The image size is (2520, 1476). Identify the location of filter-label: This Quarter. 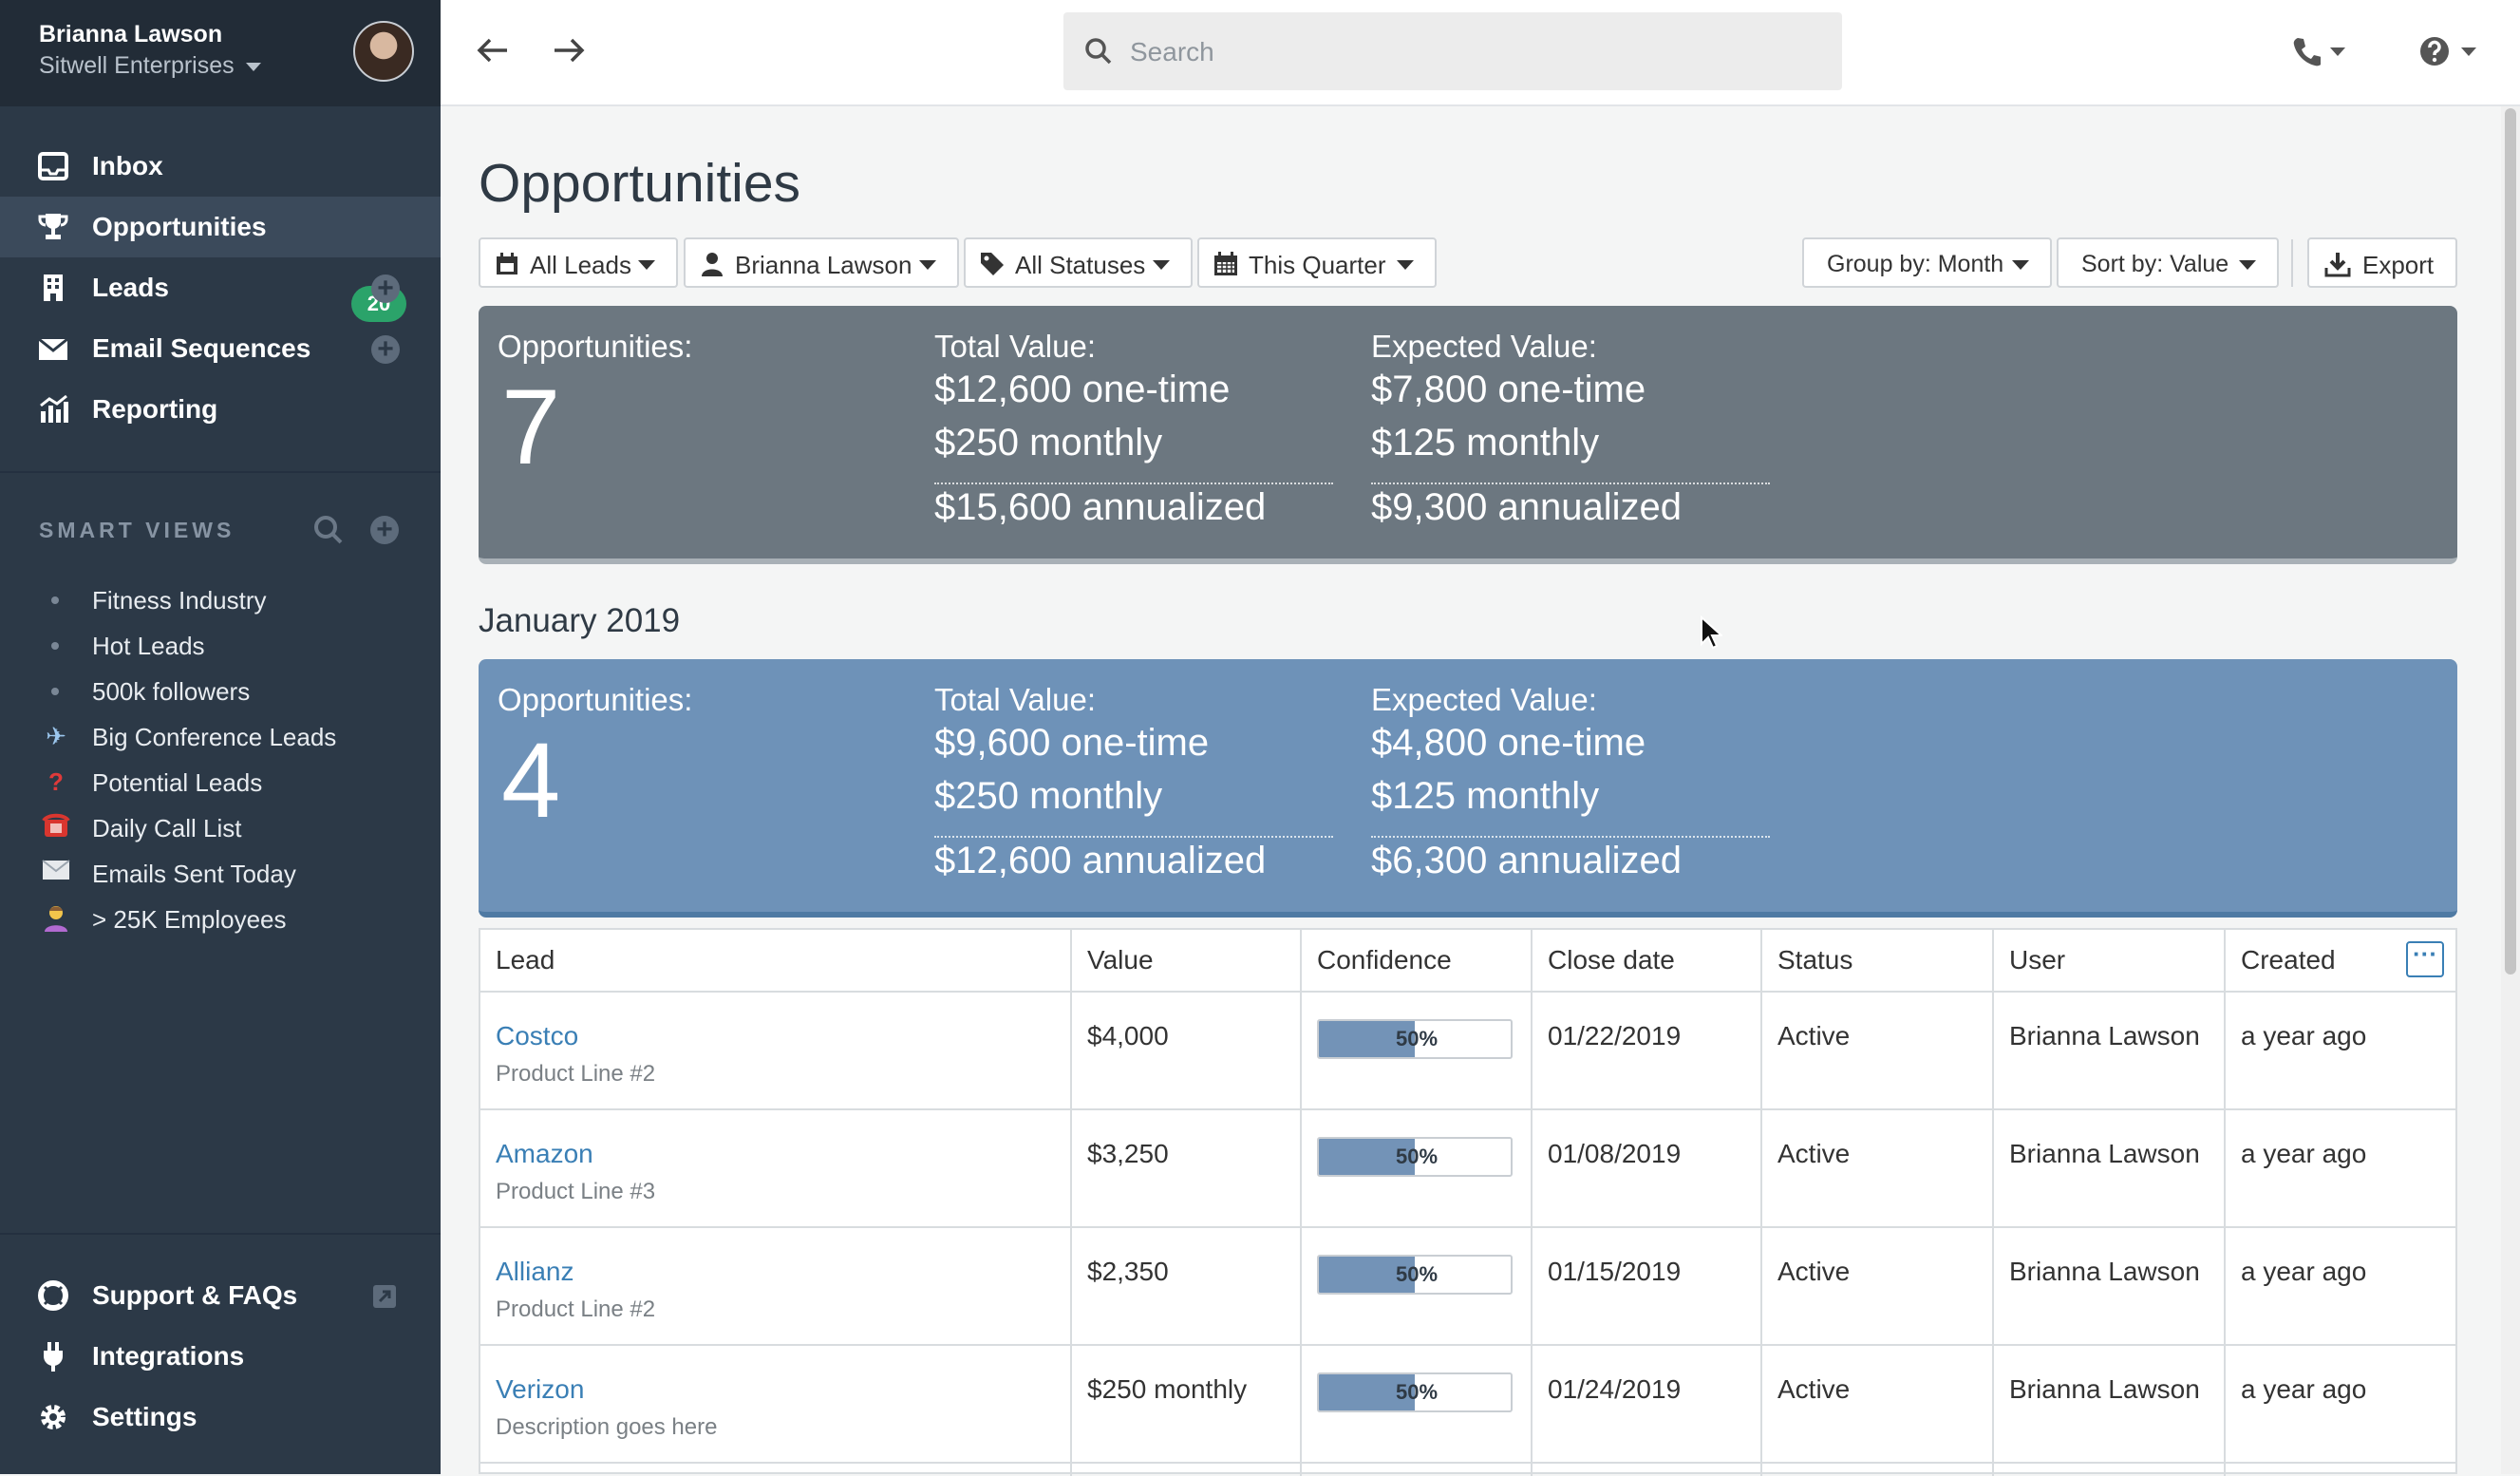
(1317, 265).